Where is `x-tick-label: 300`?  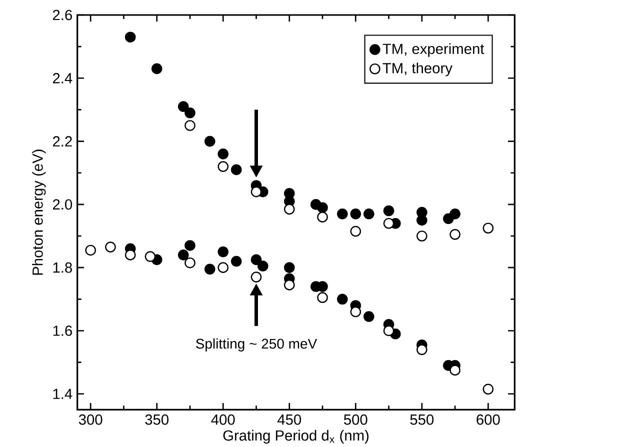
x-tick-label: 300 is located at coordinates (90, 419).